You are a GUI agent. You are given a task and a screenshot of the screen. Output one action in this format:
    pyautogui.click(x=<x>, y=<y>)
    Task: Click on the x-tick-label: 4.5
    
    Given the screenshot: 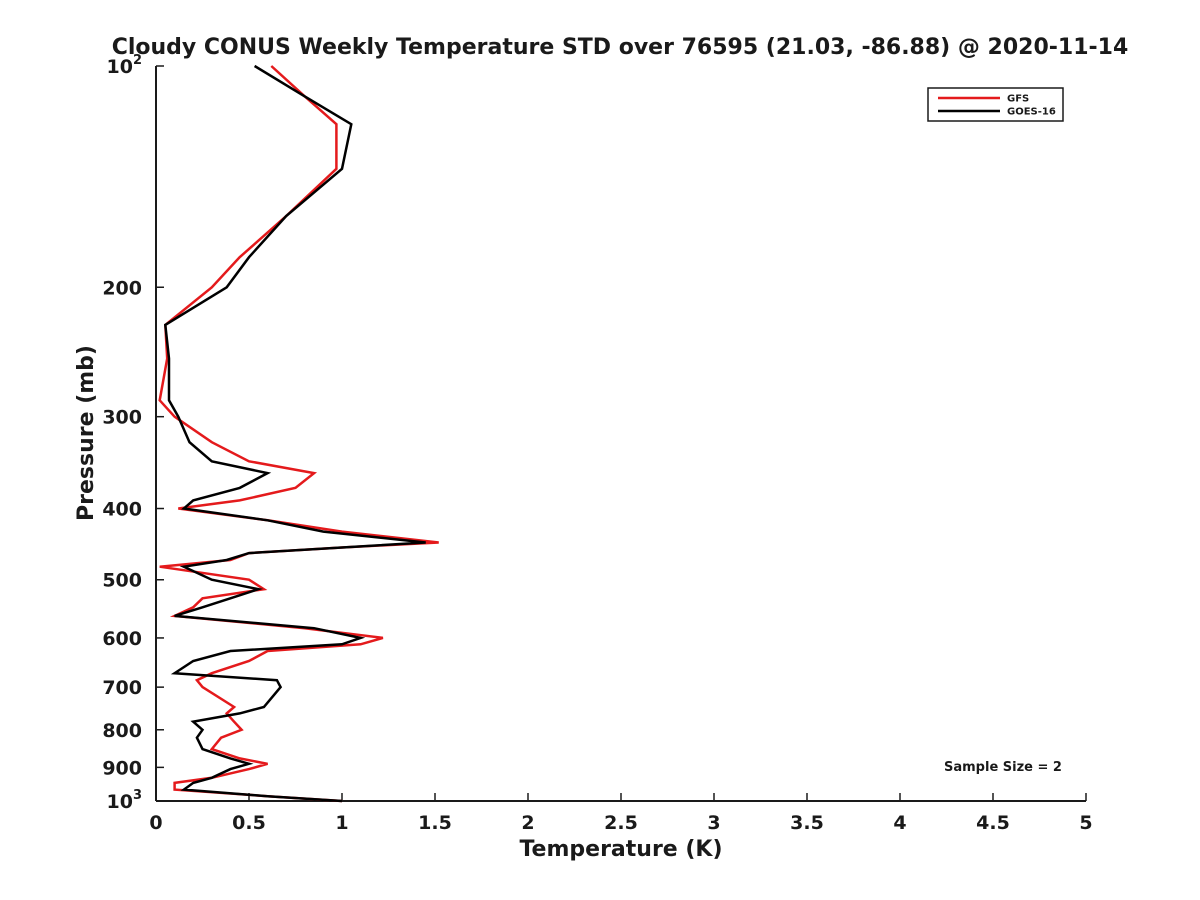 What is the action you would take?
    pyautogui.click(x=993, y=823)
    